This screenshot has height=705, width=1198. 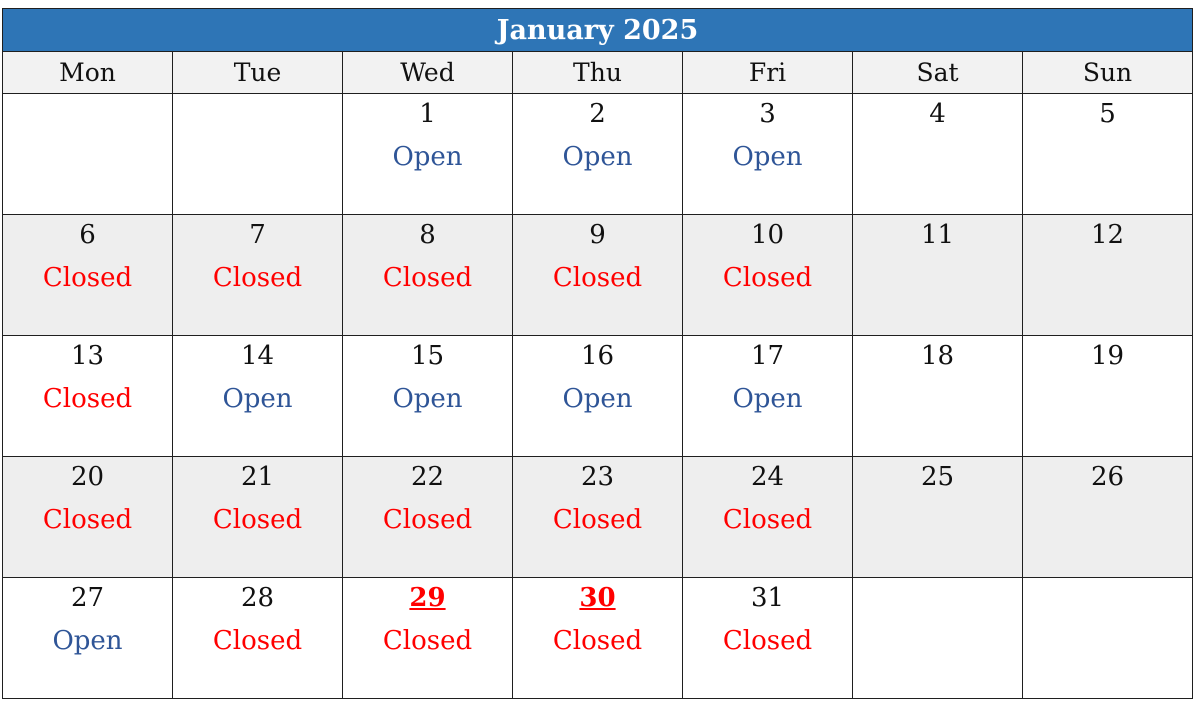 What do you see at coordinates (257, 598) in the screenshot?
I see `day-number: 28` at bounding box center [257, 598].